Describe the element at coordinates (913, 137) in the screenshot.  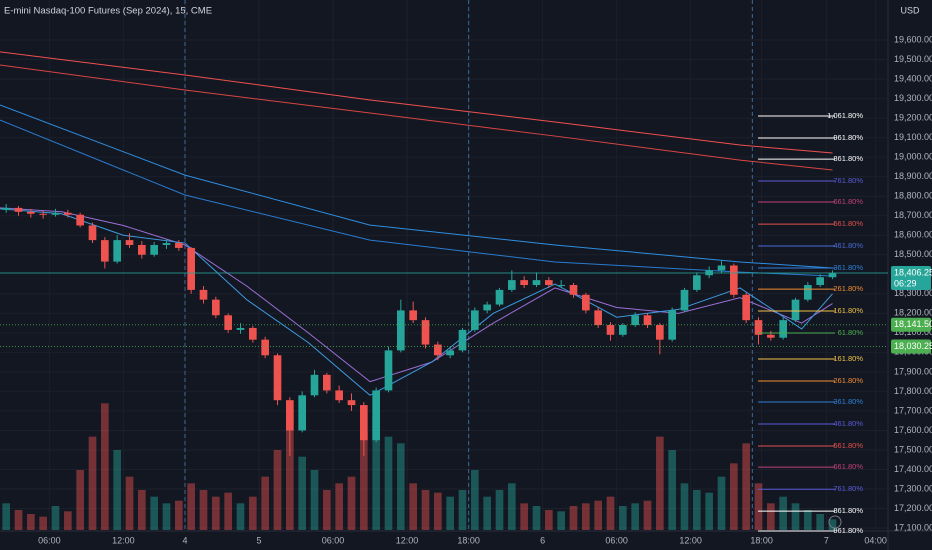
I see `y-tick-label: 19,100.00` at that location.